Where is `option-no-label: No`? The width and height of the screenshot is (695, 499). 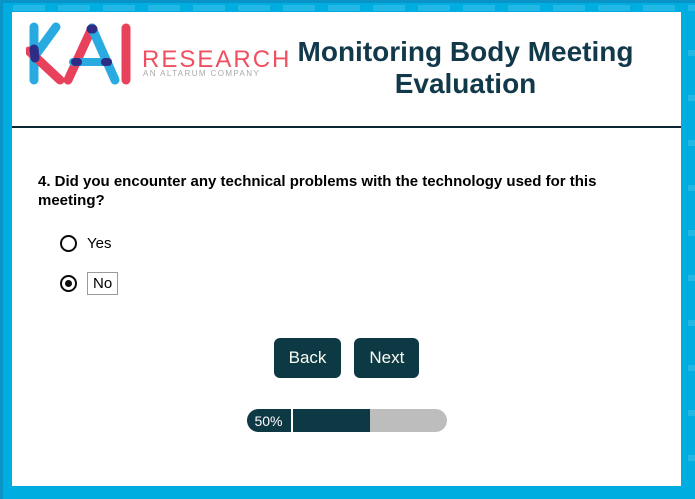
option-no-label: No is located at coordinates (103, 283).